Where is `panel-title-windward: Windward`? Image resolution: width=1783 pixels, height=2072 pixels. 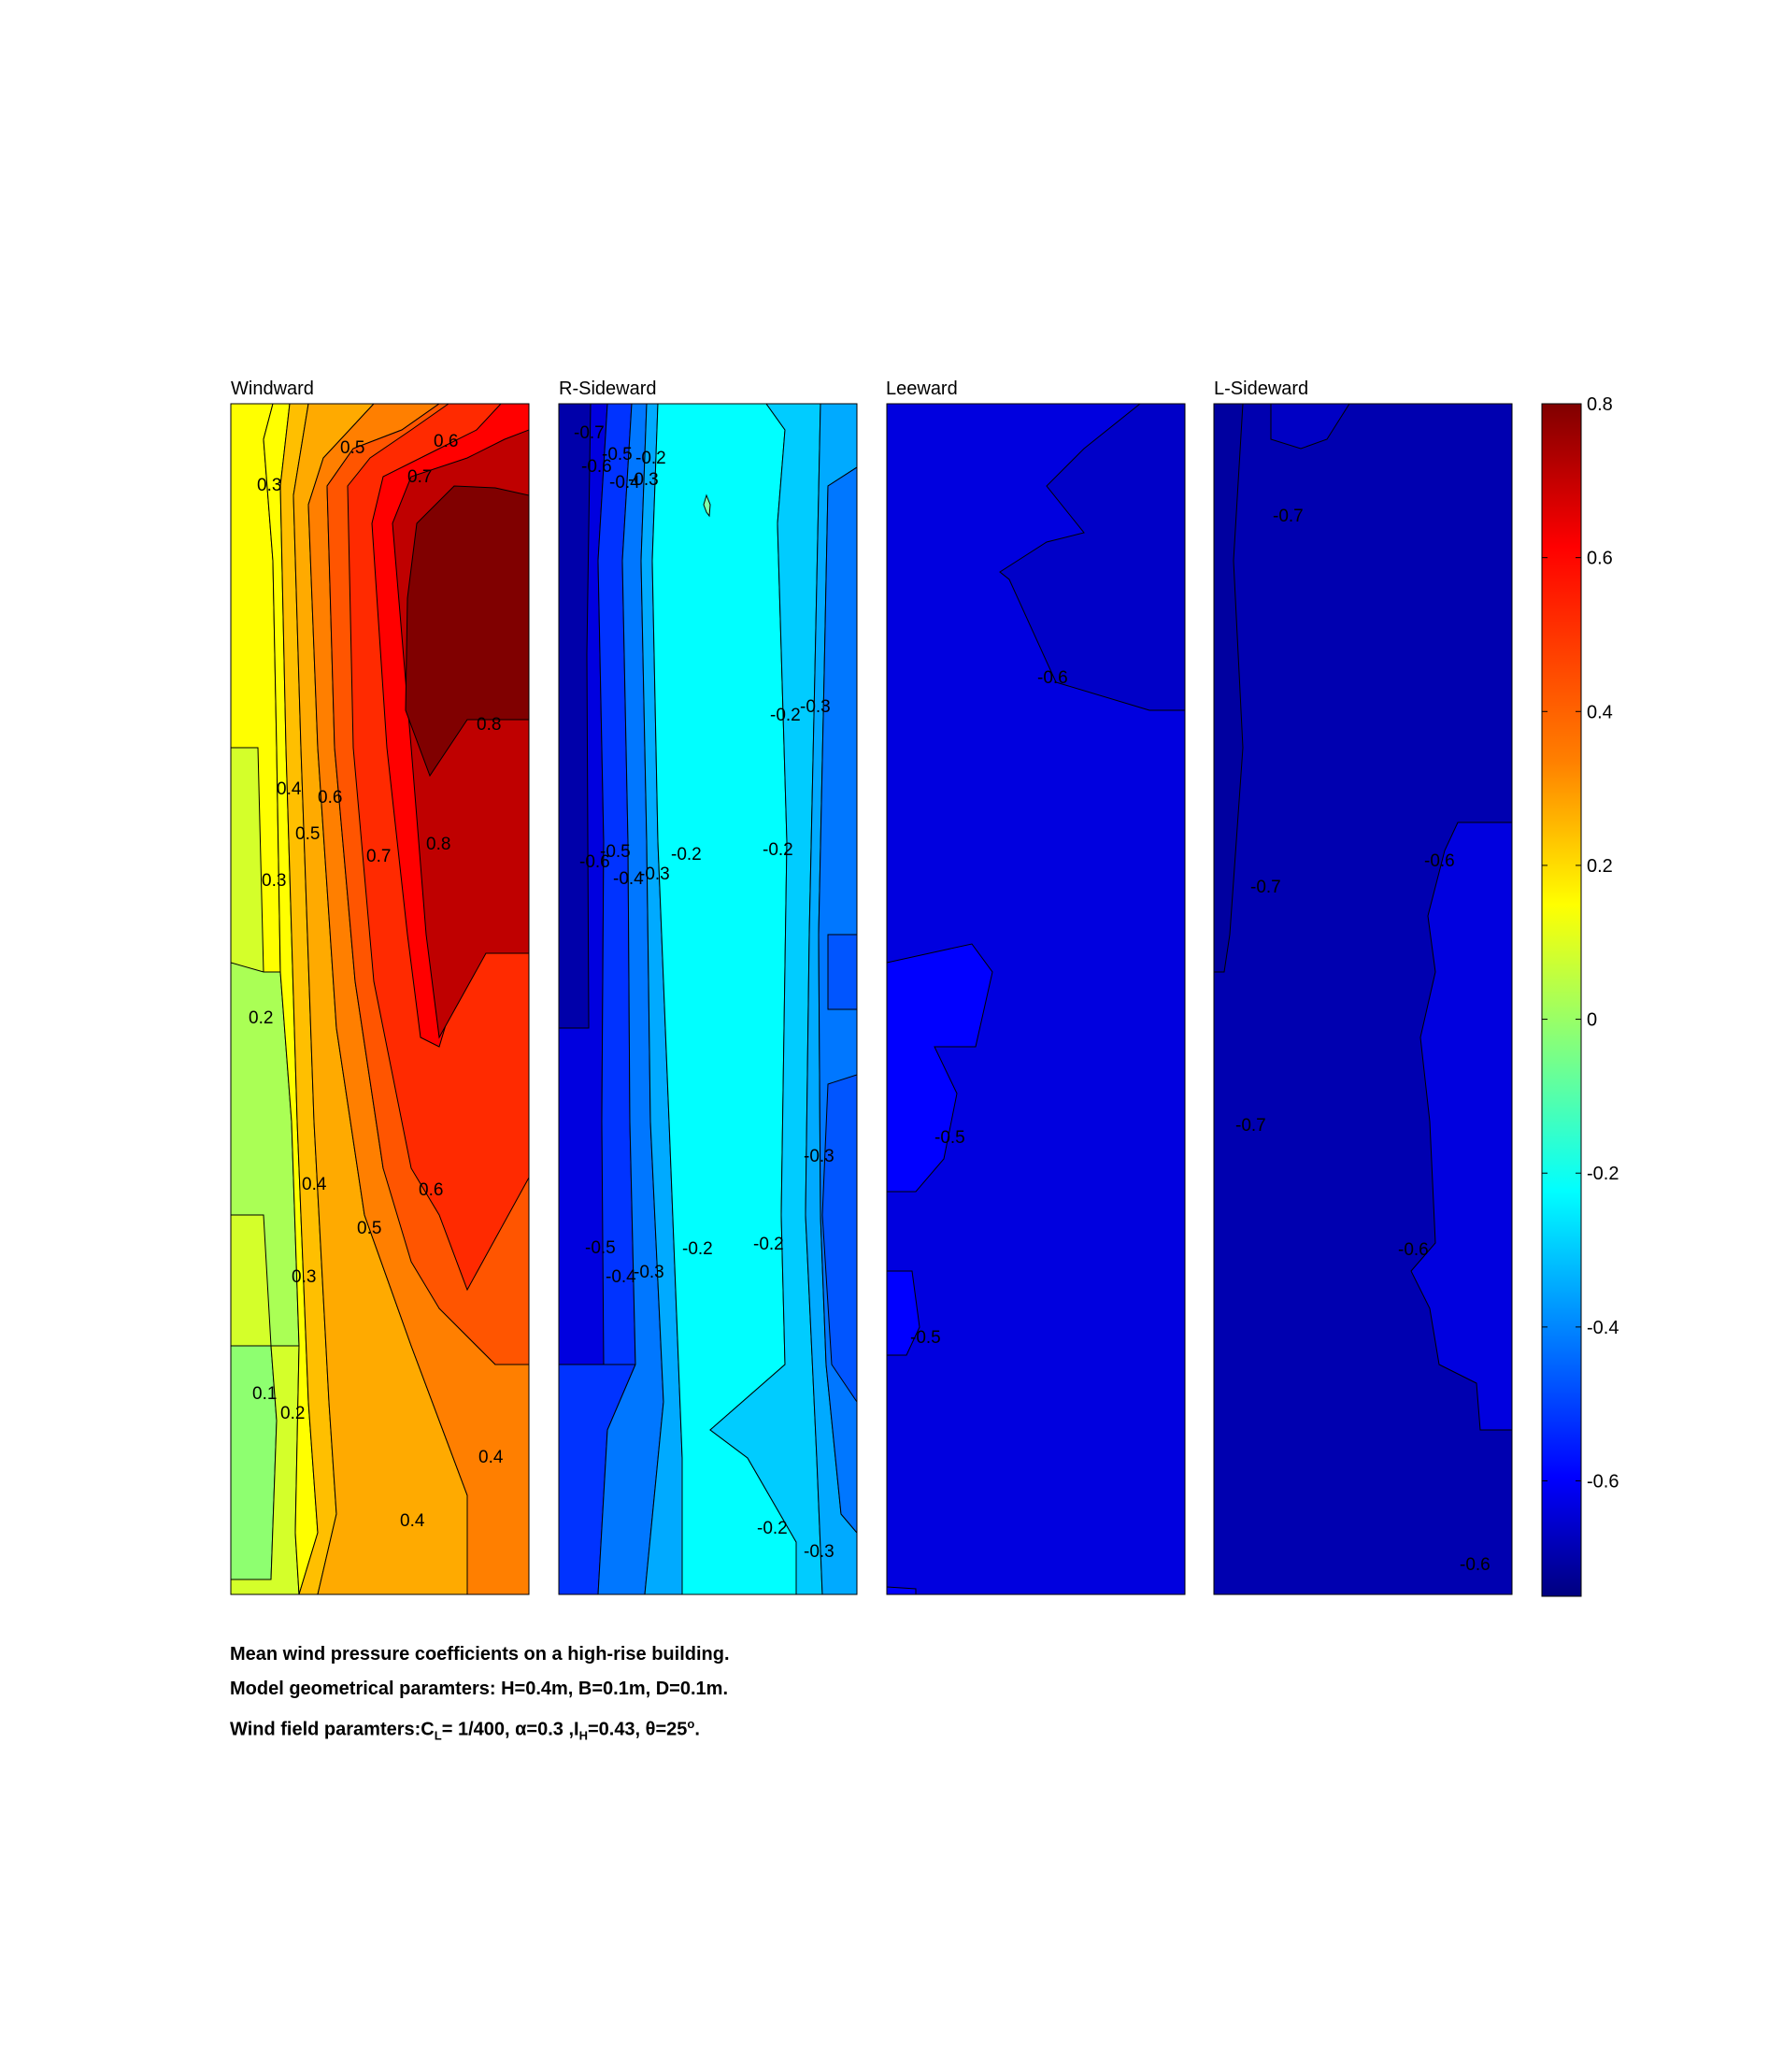 panel-title-windward: Windward is located at coordinates (272, 389).